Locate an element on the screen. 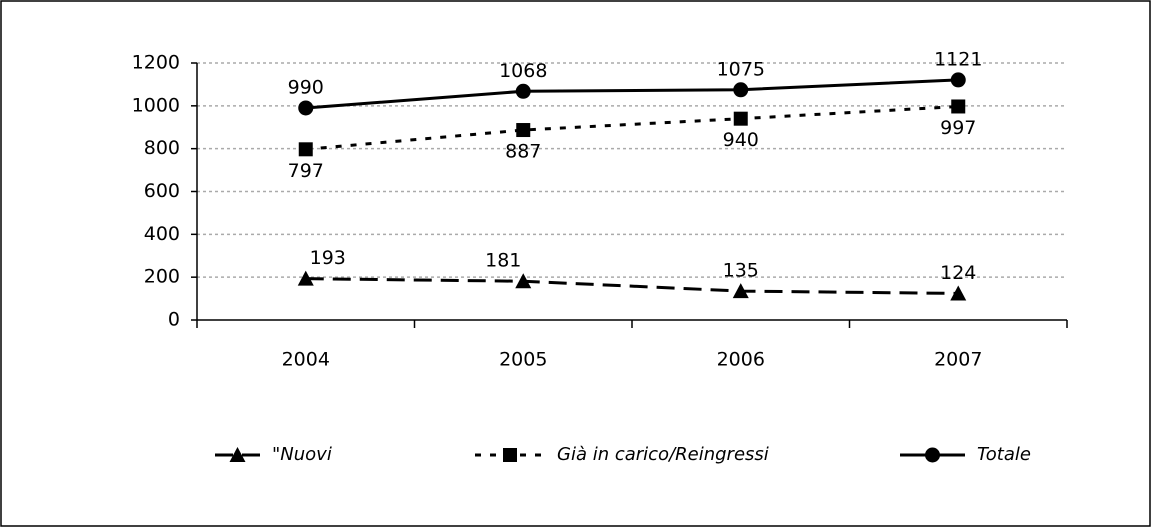 Image resolution: width=1151 pixels, height=531 pixels. data-label: 940 is located at coordinates (741, 140).